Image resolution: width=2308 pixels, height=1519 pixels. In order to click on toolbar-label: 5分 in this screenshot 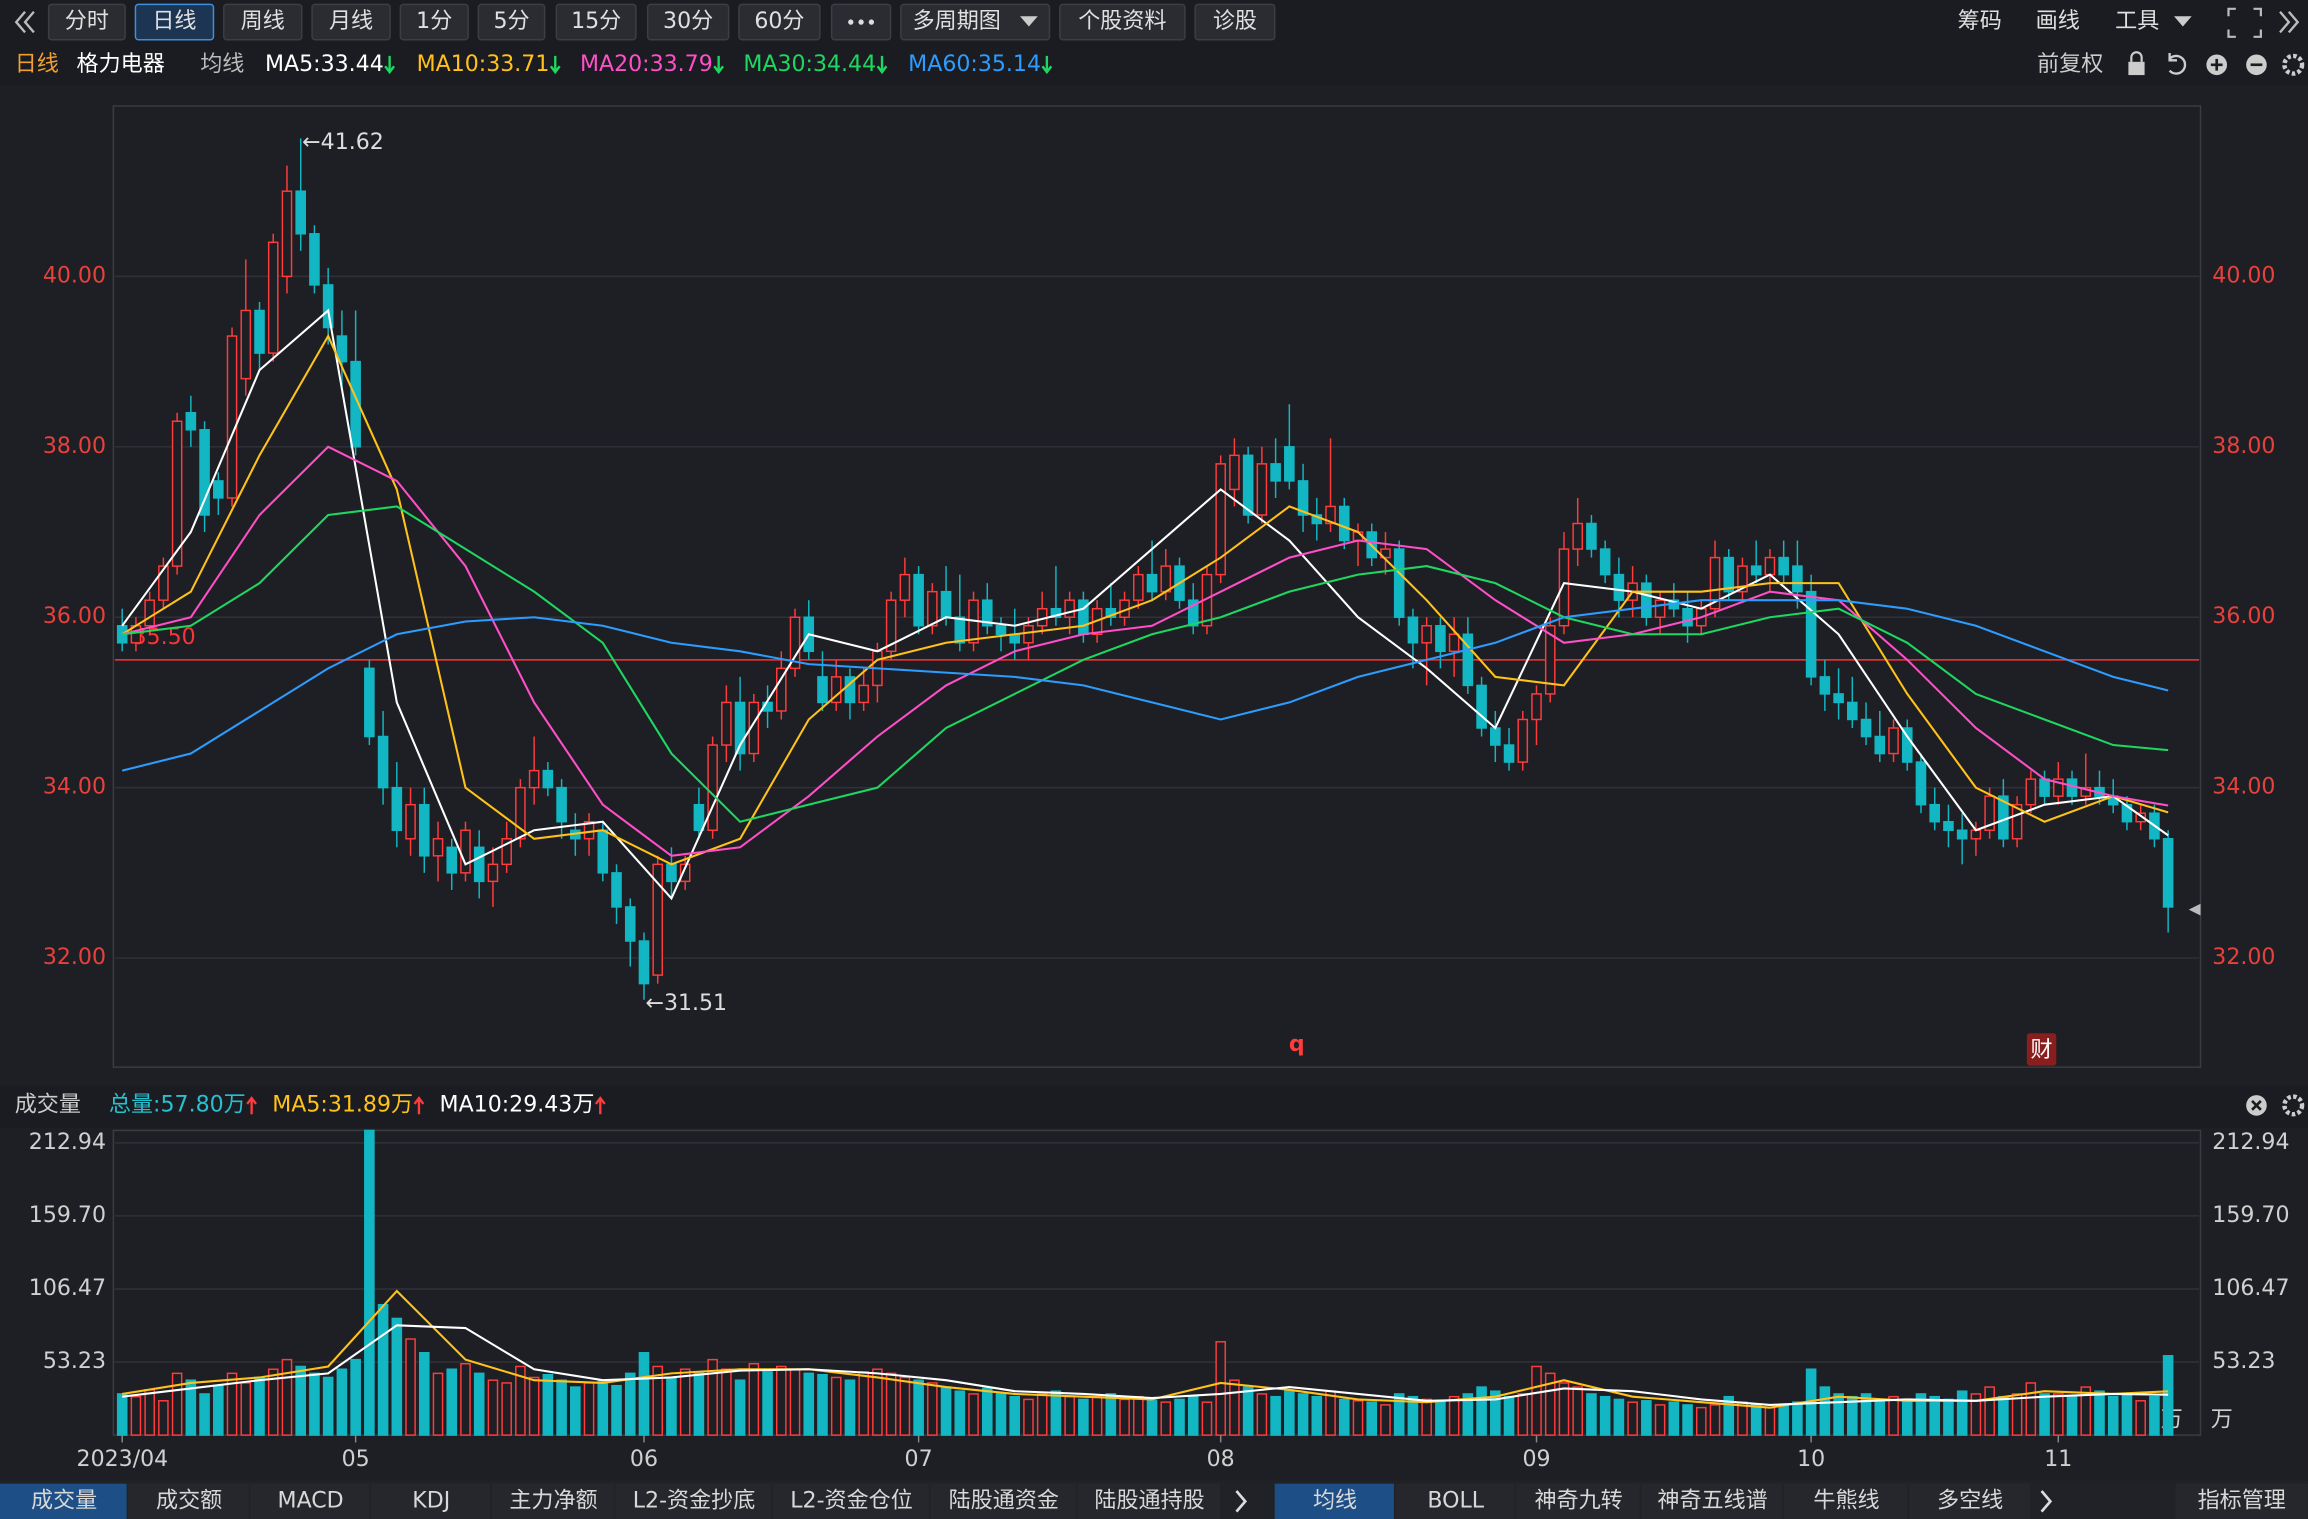, I will do `click(511, 21)`.